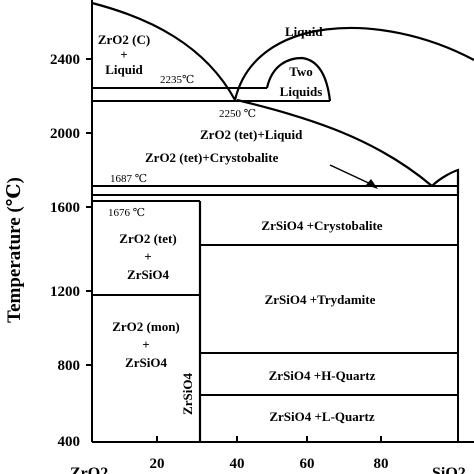  I want to click on label-mon-zrsio4-line1: ZrO2 (mon), so click(146, 326).